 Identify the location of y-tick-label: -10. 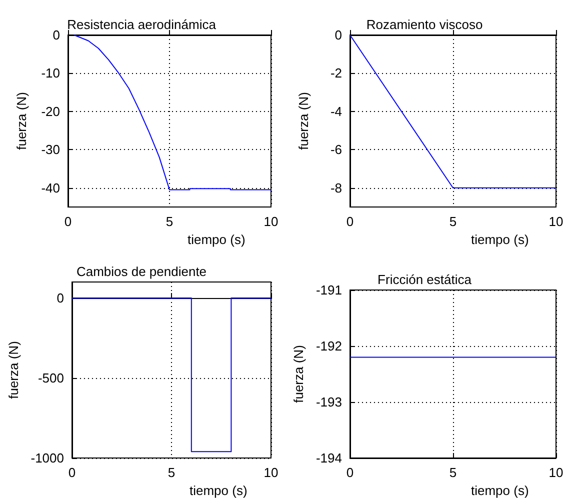
(50, 73).